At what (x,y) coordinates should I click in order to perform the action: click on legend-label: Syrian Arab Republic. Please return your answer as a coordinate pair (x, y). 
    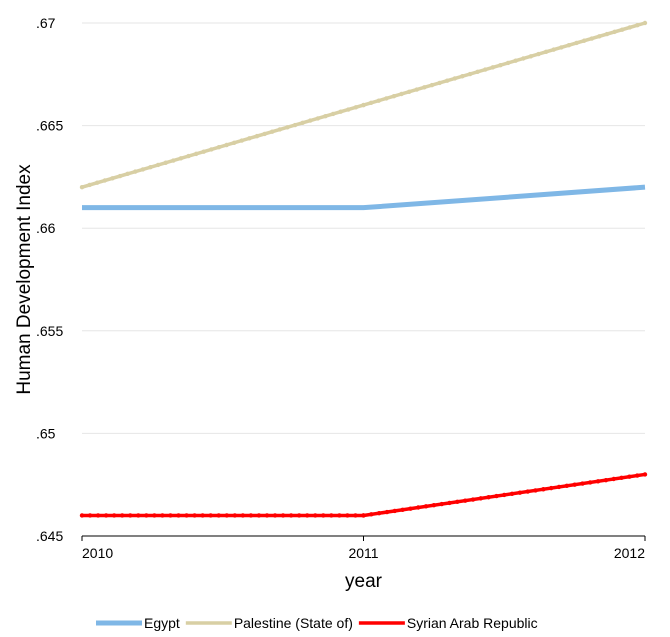
    Looking at the image, I should click on (472, 623).